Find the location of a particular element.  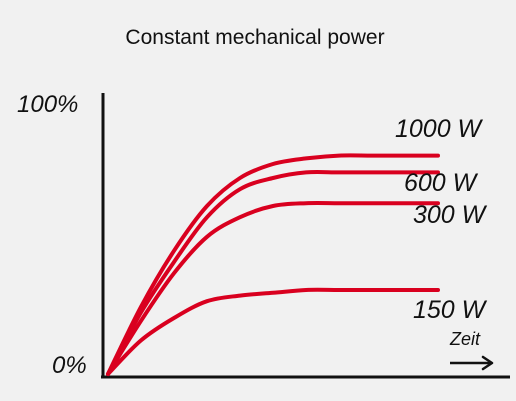

series-label-150w: 150 W is located at coordinates (449, 310).